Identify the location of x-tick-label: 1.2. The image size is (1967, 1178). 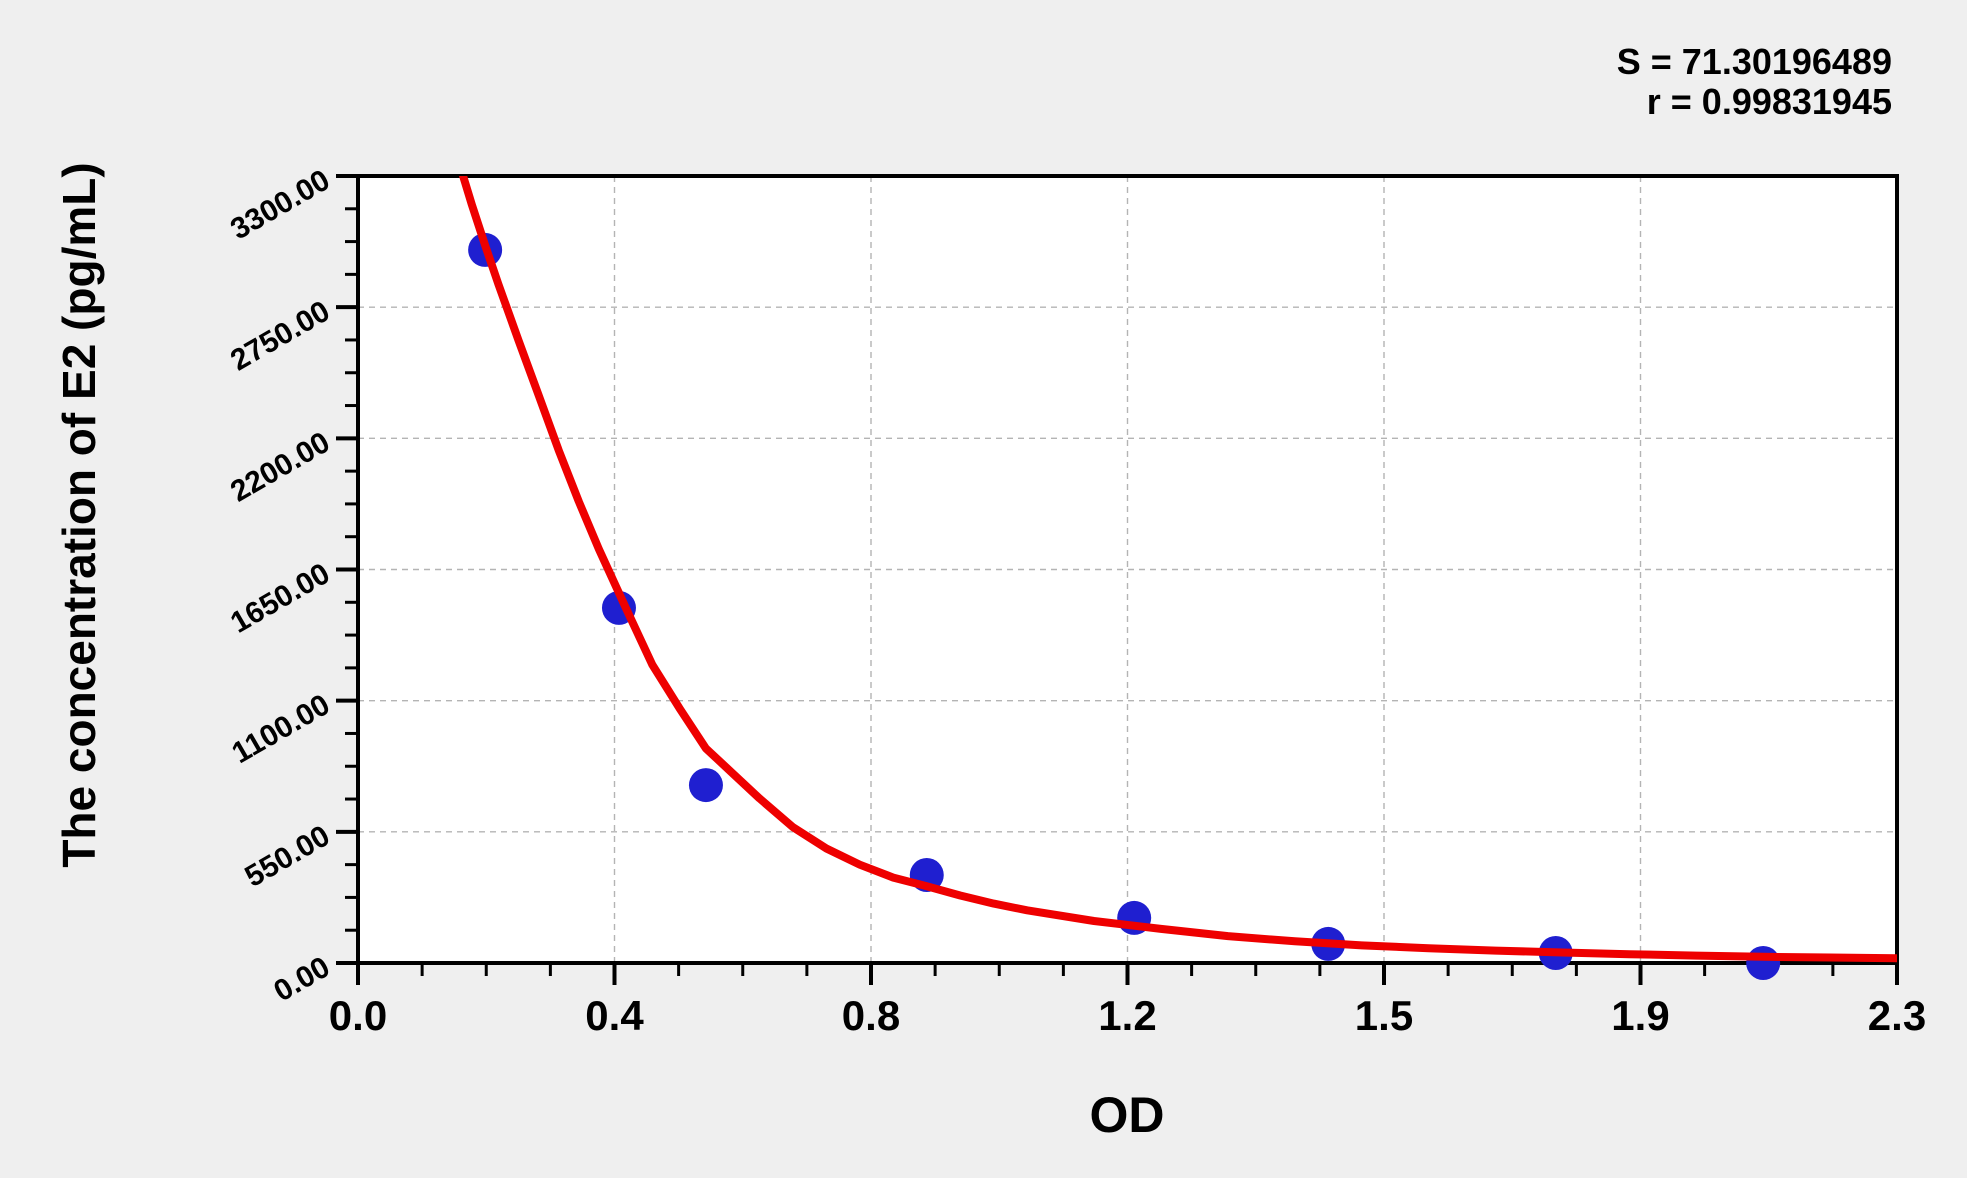
(1127, 1015).